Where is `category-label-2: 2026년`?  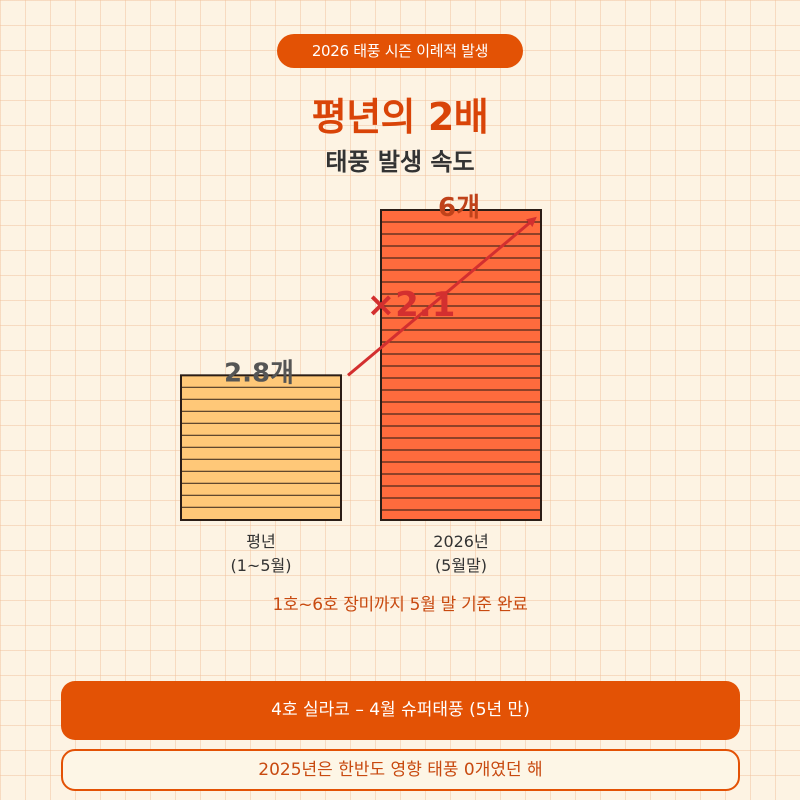 category-label-2: 2026년 is located at coordinates (460, 541).